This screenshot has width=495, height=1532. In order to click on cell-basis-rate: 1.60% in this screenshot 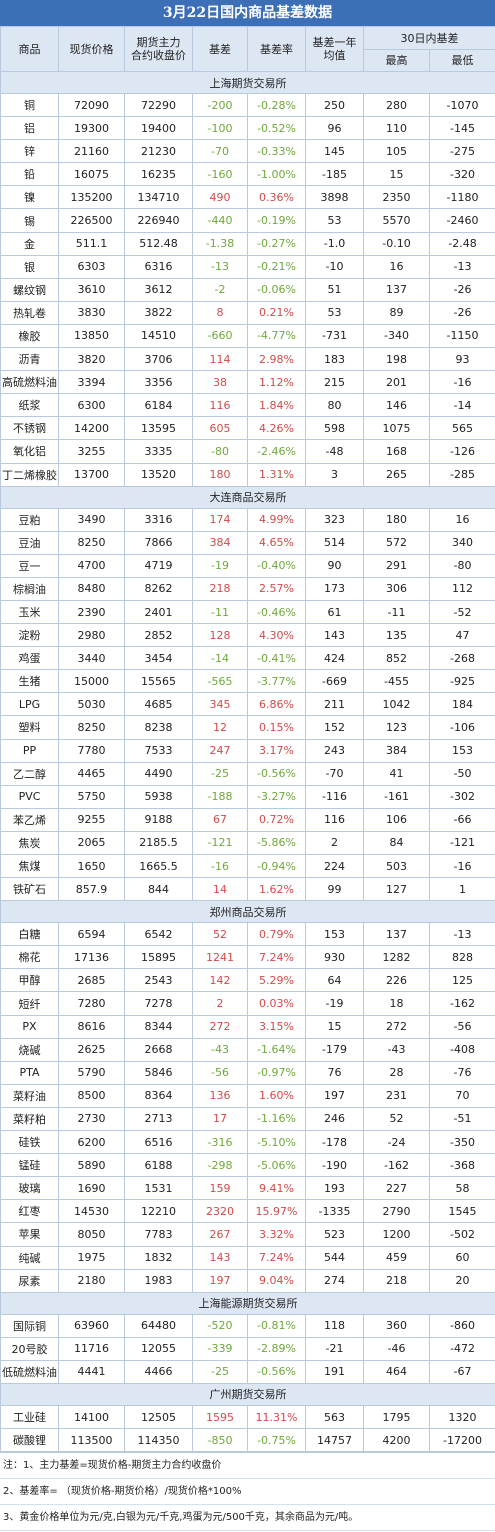, I will do `click(276, 1095)`.